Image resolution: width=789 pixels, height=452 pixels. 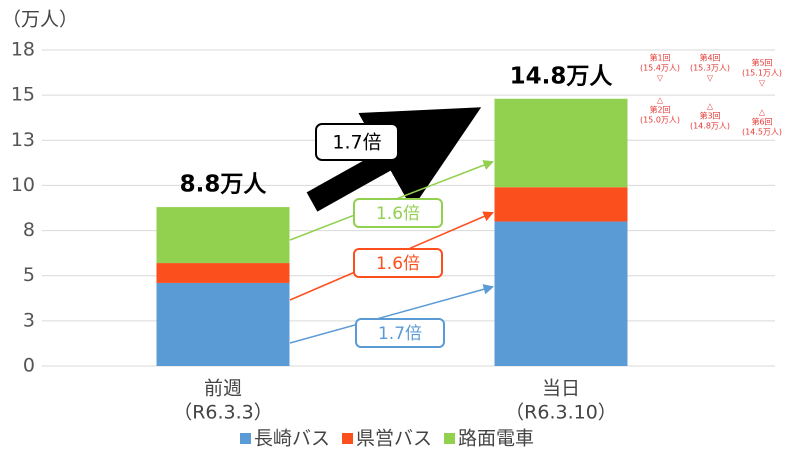 What do you see at coordinates (659, 58) in the screenshot?
I see `note-text: 第1回` at bounding box center [659, 58].